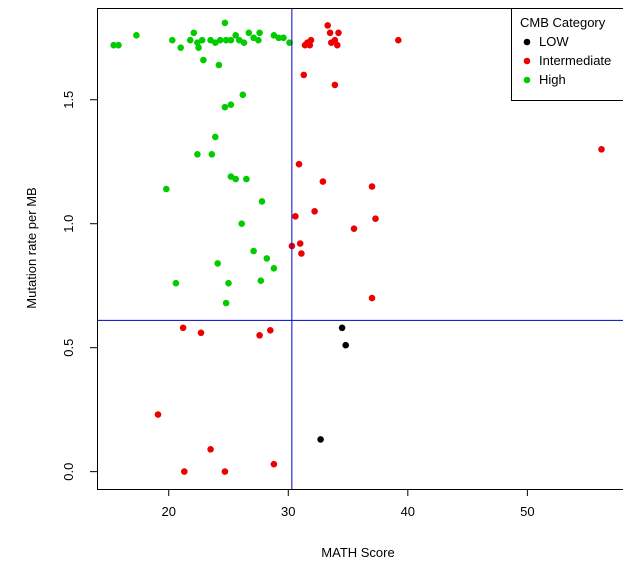 This screenshot has height=566, width=623. I want to click on legend-label-intermediate: Intermediate, so click(575, 60).